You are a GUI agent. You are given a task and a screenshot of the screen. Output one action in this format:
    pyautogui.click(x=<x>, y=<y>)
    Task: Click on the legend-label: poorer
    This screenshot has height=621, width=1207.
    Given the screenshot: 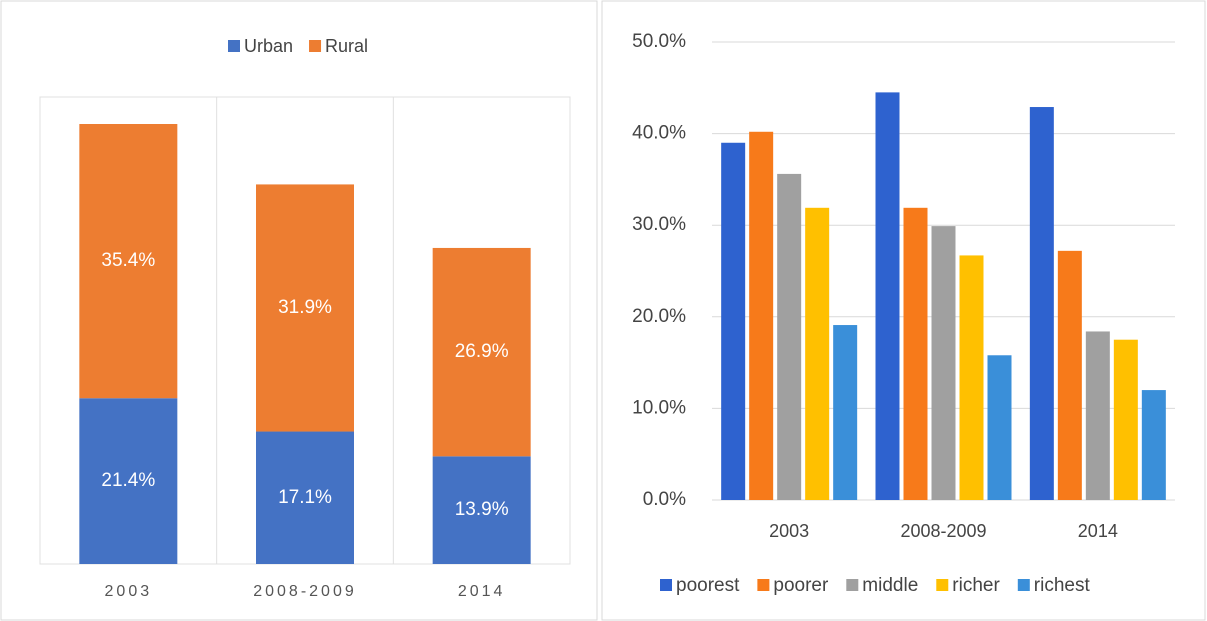 What is the action you would take?
    pyautogui.click(x=801, y=585)
    